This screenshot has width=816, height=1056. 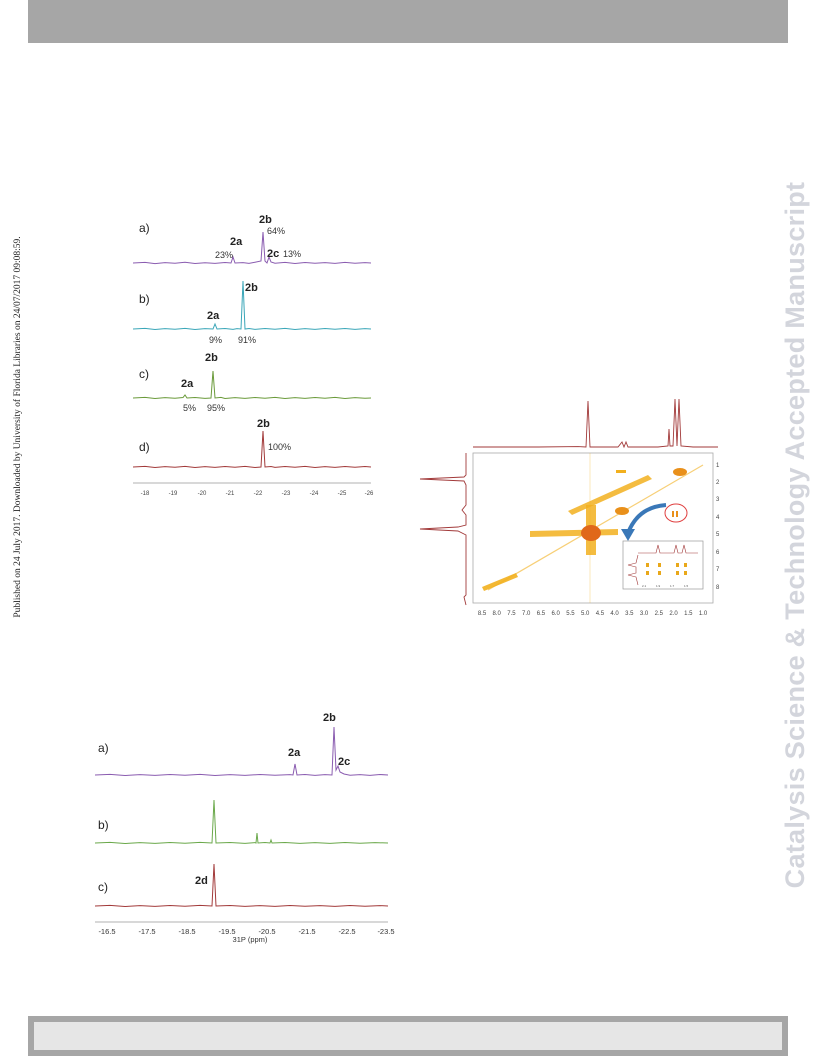 I want to click on x-tick: 6.5, so click(x=541, y=614).